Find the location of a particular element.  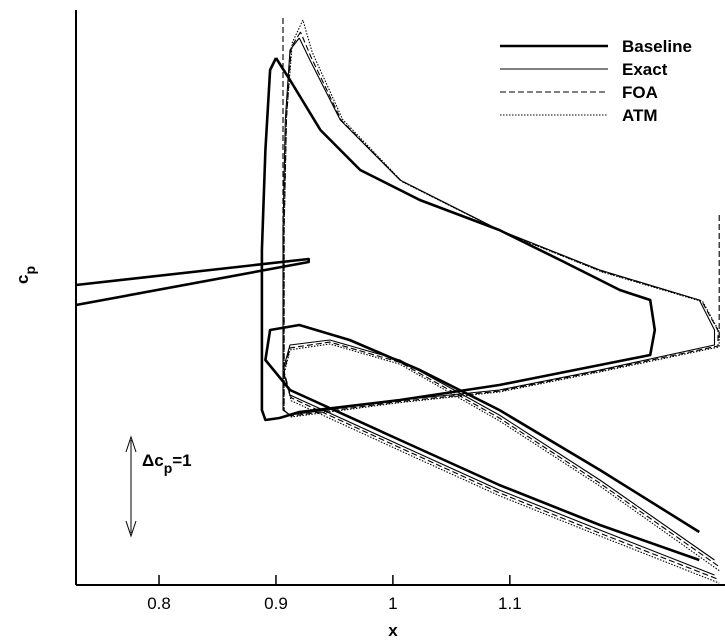

x-tick-label: 0.9 is located at coordinates (276, 603).